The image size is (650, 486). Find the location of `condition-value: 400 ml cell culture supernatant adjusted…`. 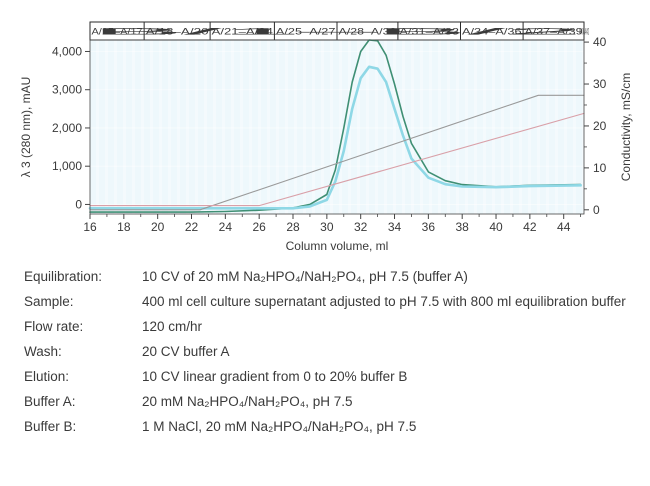

condition-value: 400 ml cell culture supernatant adjusted… is located at coordinates (384, 301).